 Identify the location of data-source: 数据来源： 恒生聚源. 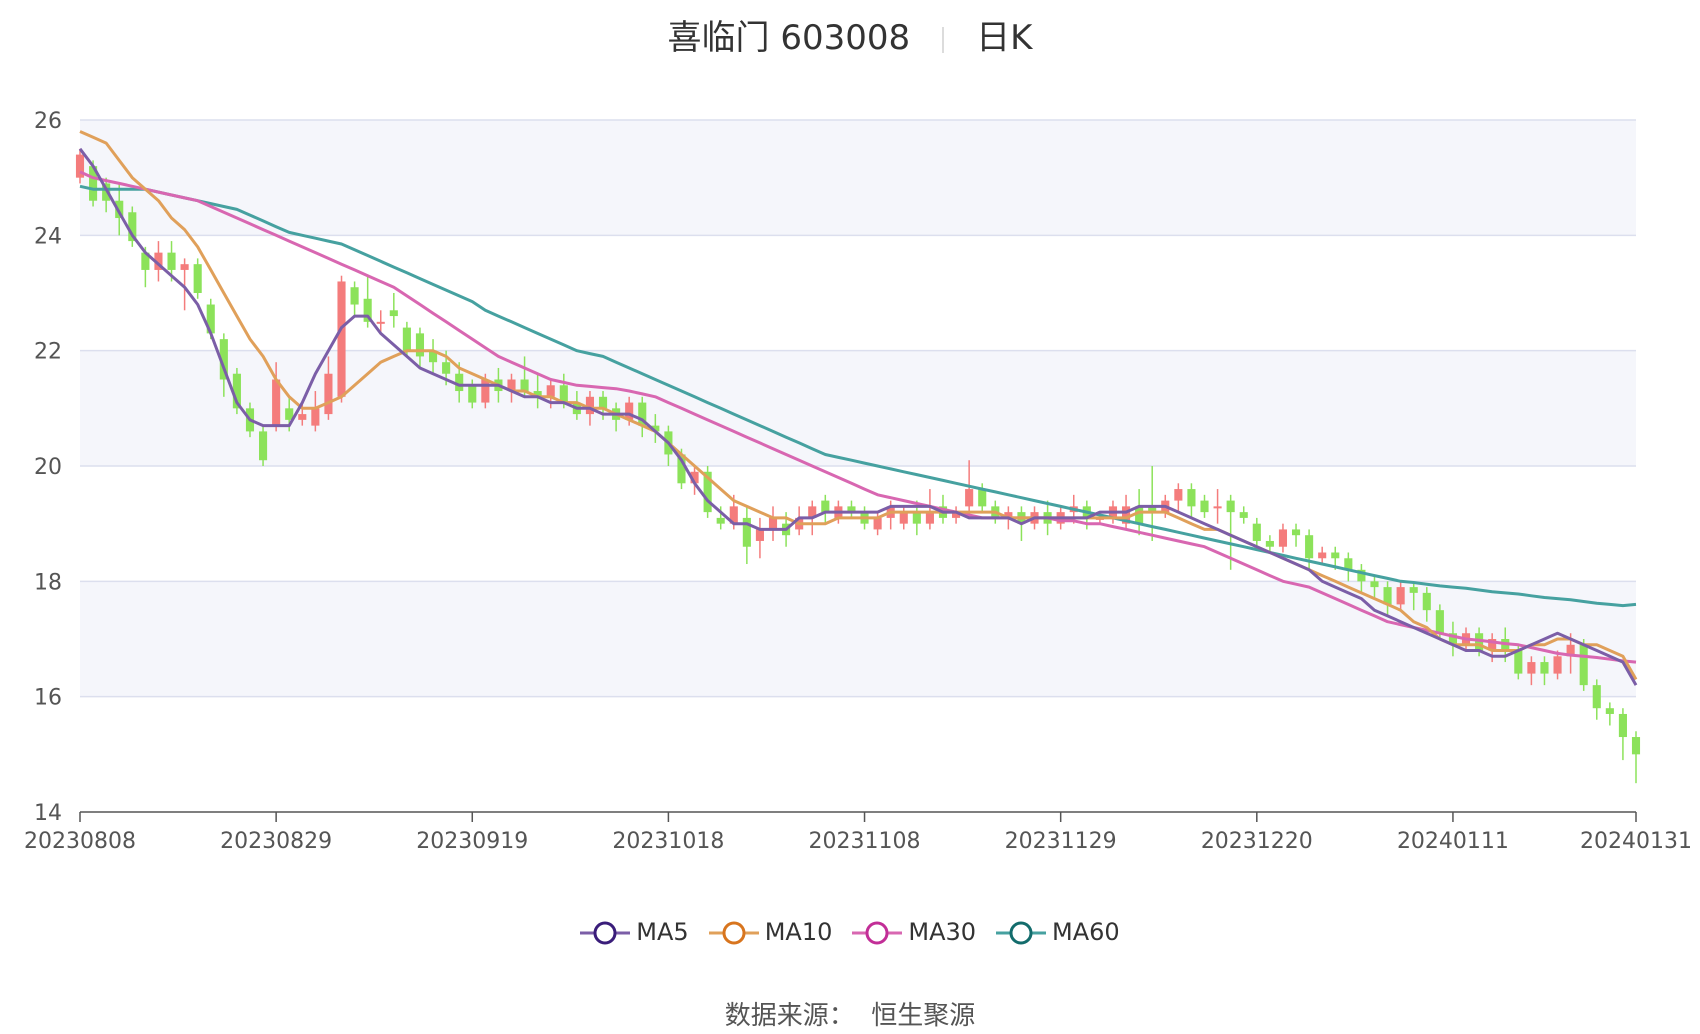
(850, 1013).